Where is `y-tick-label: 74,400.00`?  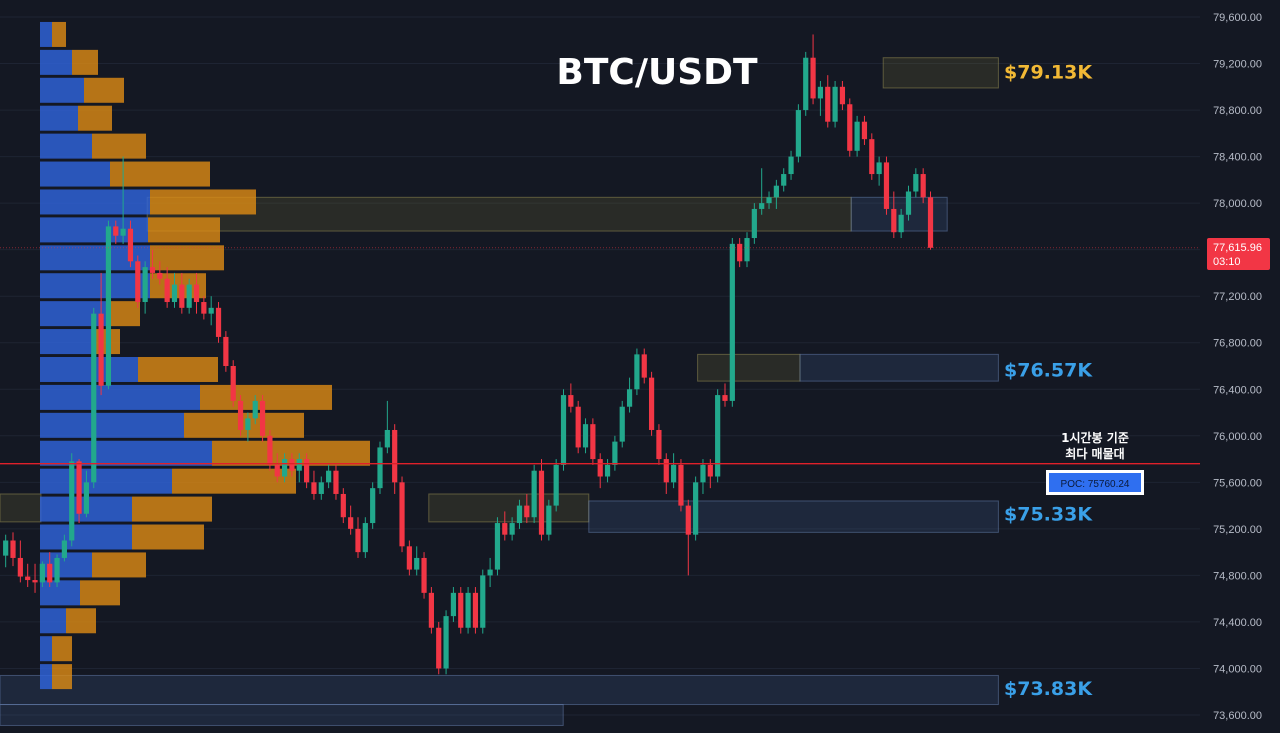 y-tick-label: 74,400.00 is located at coordinates (1237, 623).